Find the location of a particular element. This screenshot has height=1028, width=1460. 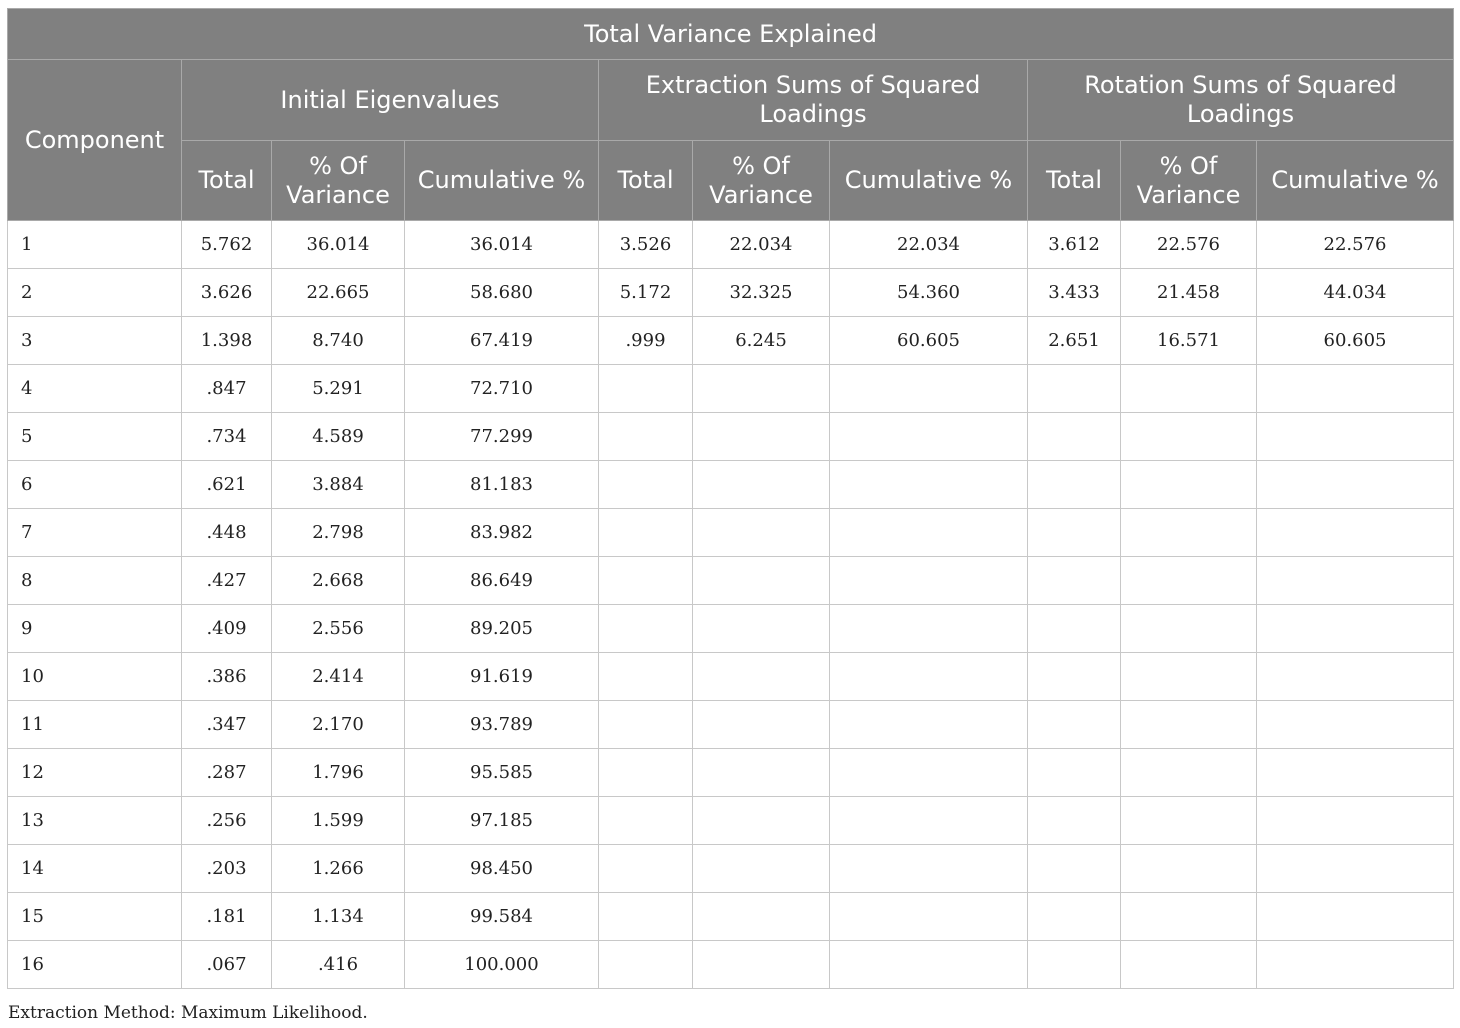

table-title: Total Variance Explained is located at coordinates (730, 34).